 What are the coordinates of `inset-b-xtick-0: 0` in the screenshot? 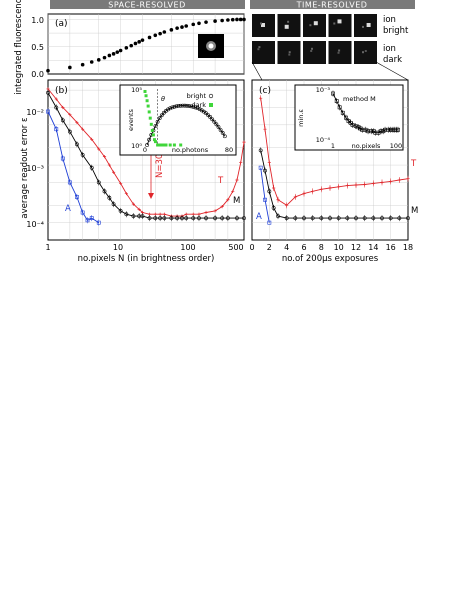 It's located at (145, 150).